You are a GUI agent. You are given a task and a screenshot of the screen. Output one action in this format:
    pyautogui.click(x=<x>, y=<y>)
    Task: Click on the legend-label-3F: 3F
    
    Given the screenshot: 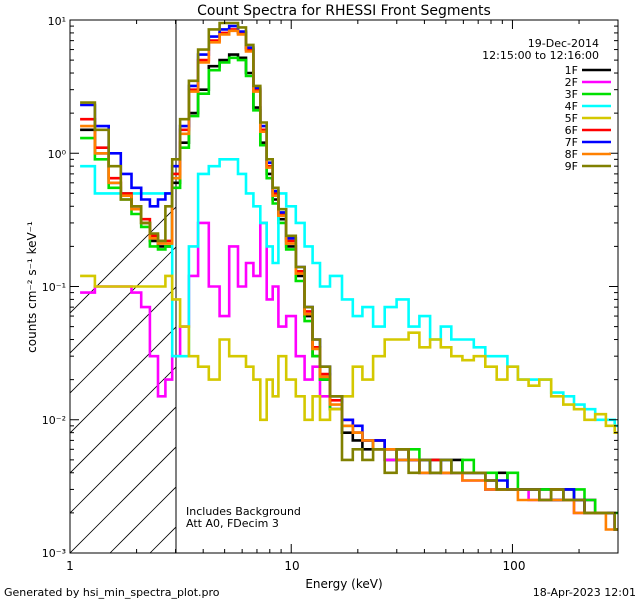 What is the action you would take?
    pyautogui.click(x=571, y=94)
    